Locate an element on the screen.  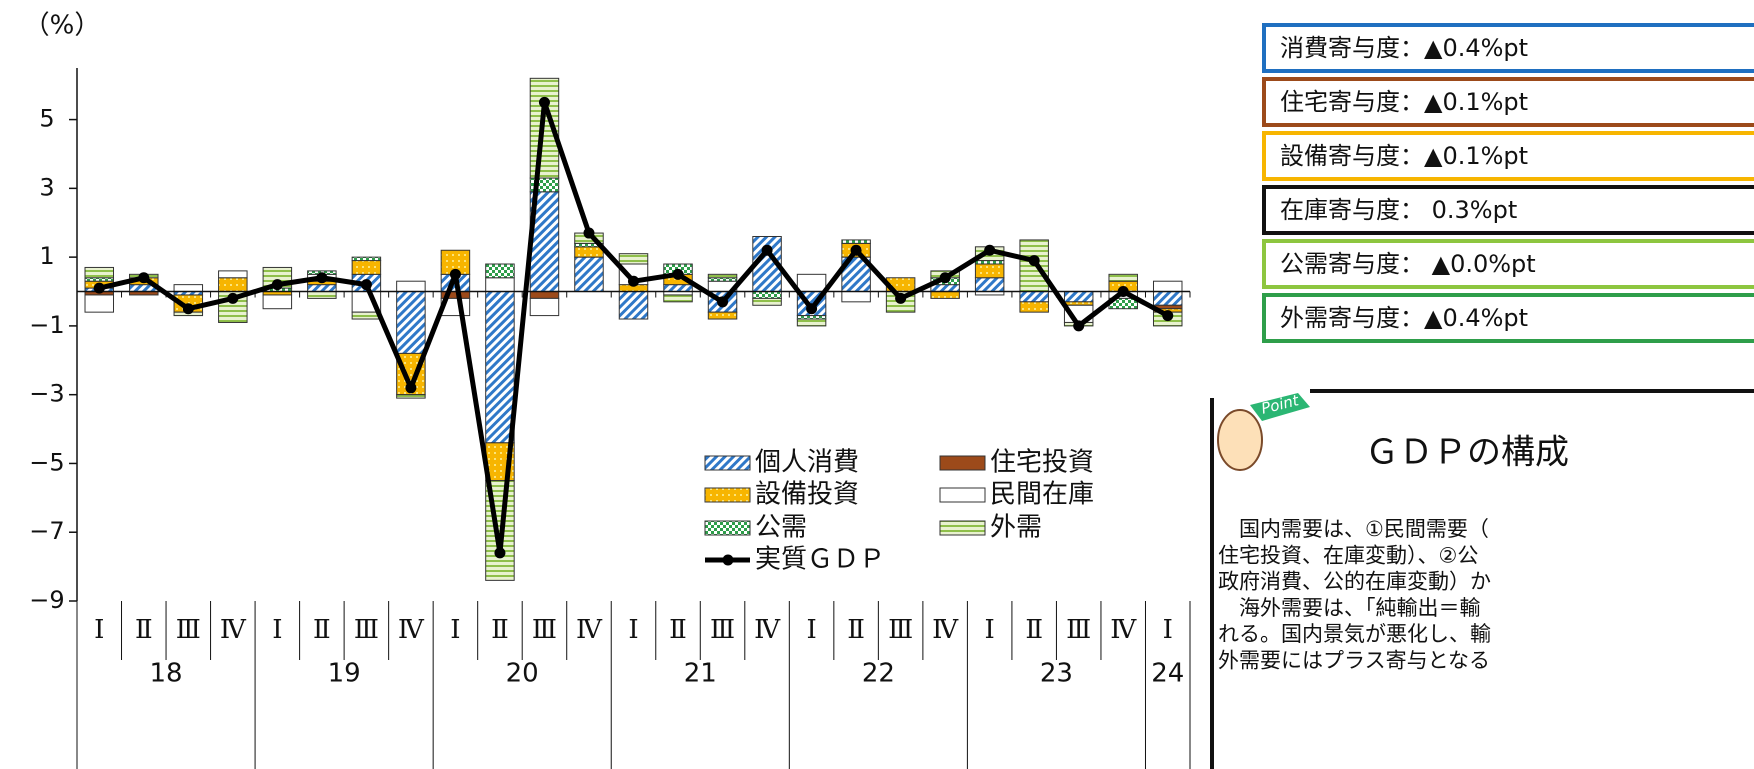
point-title: ＧＤＰの構成 is located at coordinates (1467, 453).